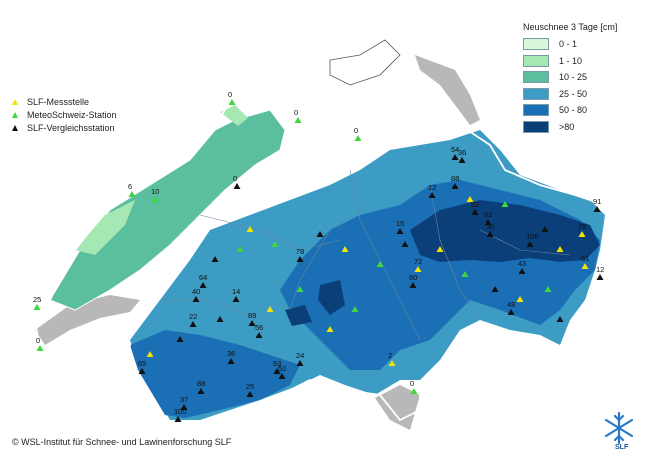 The height and width of the screenshot is (460, 650). What do you see at coordinates (180, 411) in the screenshot?
I see `station-value-label: 100` at bounding box center [180, 411].